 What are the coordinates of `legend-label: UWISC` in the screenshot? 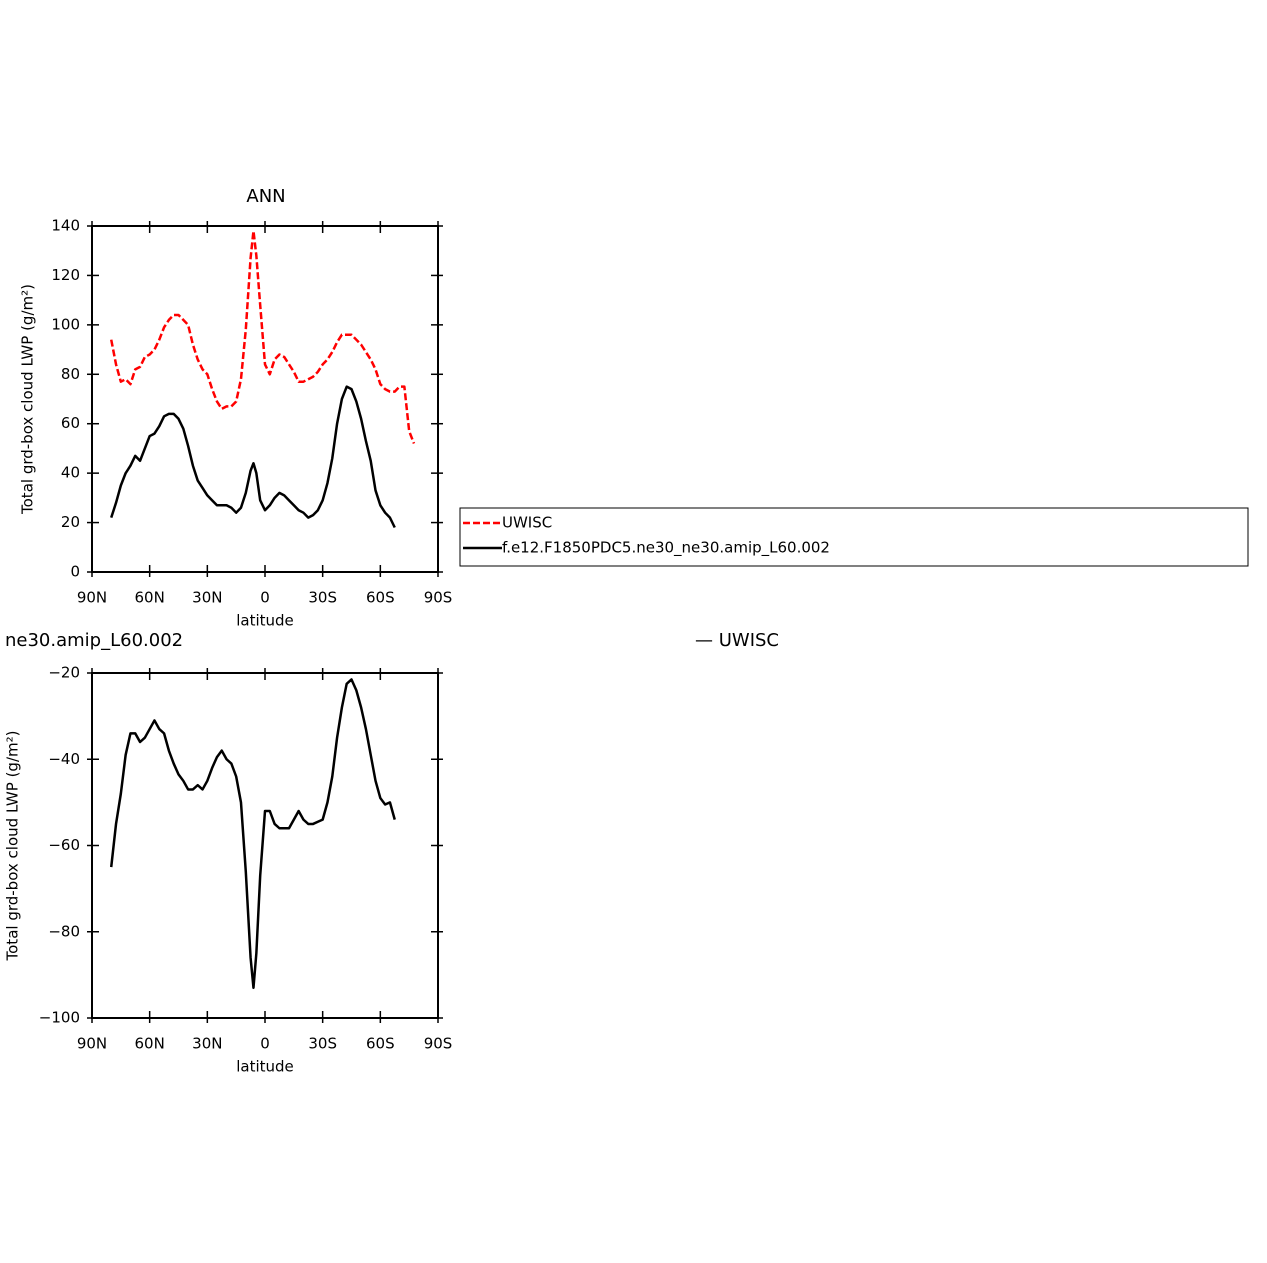 It's located at (527, 523).